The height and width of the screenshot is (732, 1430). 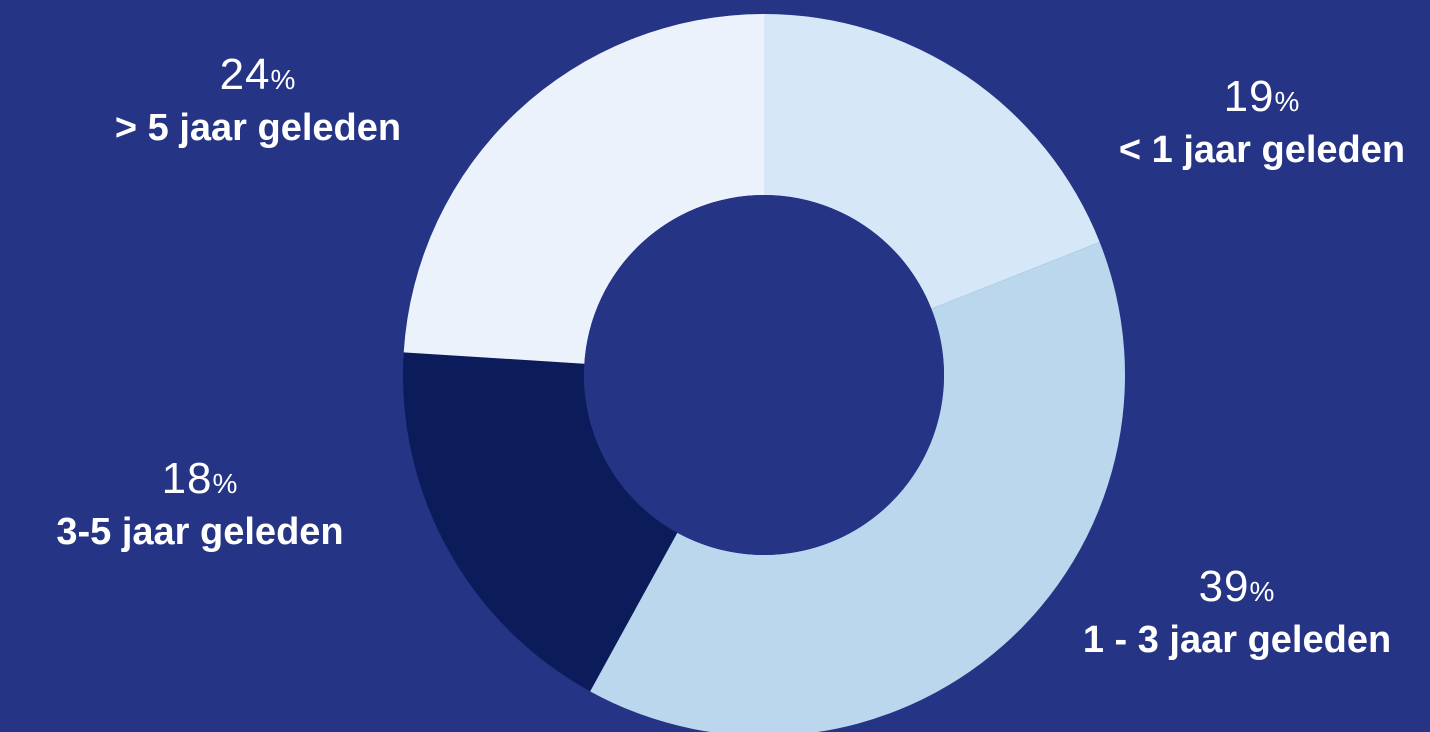 I want to click on value-label-gt5: 24%, so click(x=258, y=74).